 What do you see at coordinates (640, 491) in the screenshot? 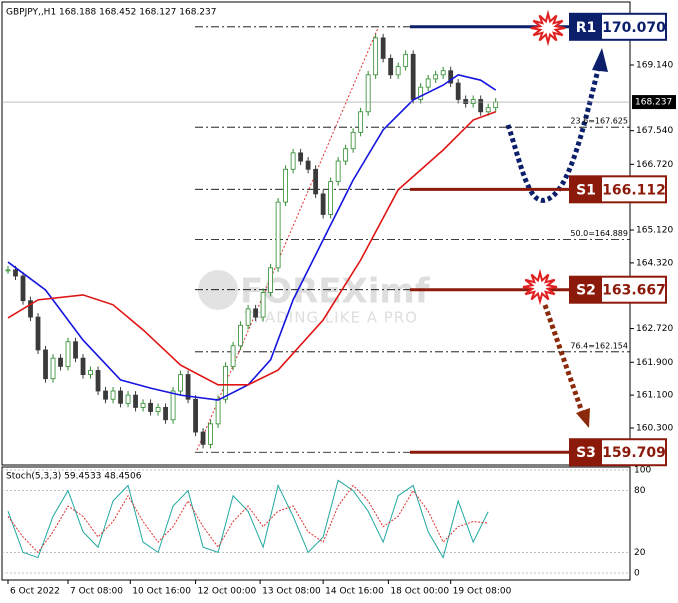
I see `y-tick-label: 80` at bounding box center [640, 491].